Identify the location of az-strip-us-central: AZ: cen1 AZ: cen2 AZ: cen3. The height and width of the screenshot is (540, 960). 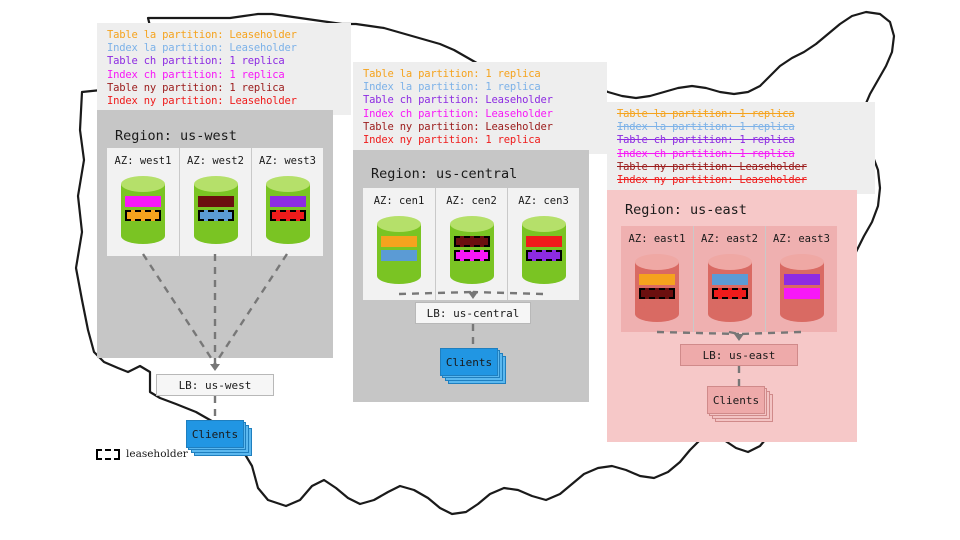
(471, 244).